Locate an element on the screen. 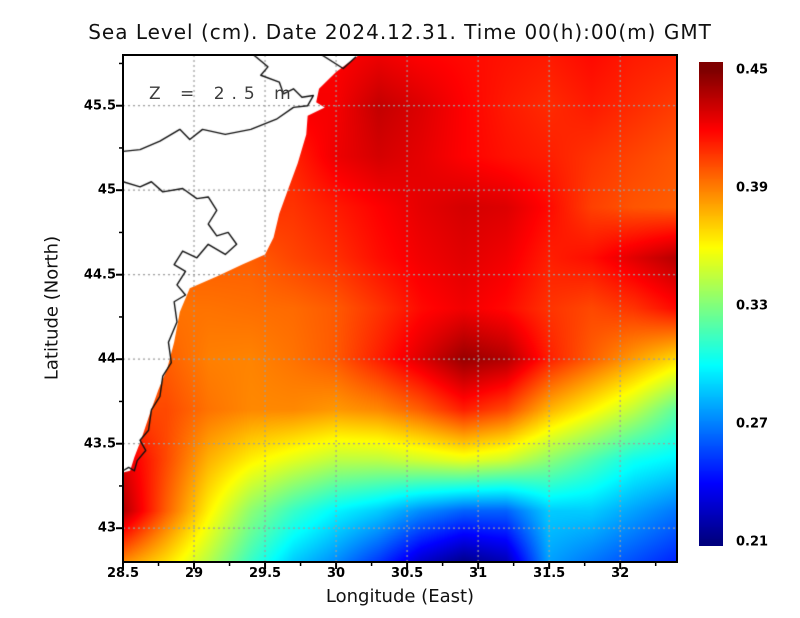 This screenshot has height=618, width=800. x-tick-label: 28.5 is located at coordinates (123, 573).